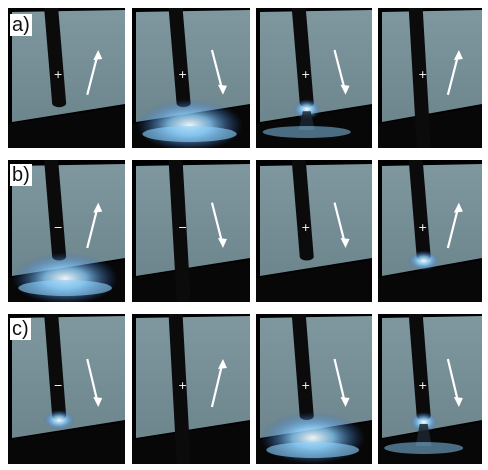  I want to click on frame-b-3: +, so click(314, 231).